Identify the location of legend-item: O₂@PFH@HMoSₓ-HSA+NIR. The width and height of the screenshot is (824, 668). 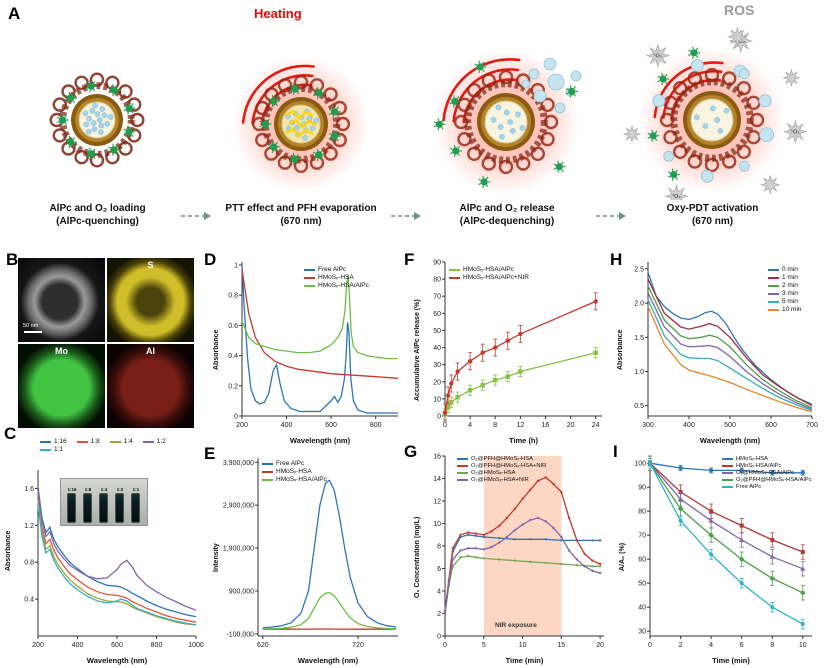
(501, 466).